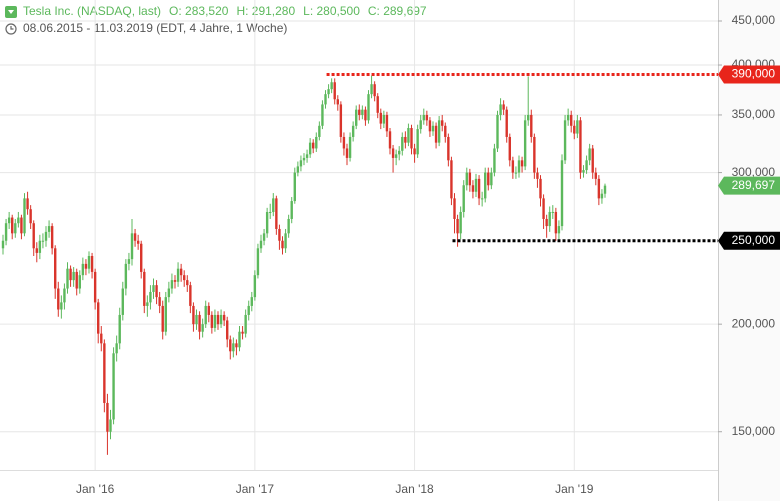 This screenshot has height=501, width=780. I want to click on quote-value: O: 283,520, so click(199, 11).